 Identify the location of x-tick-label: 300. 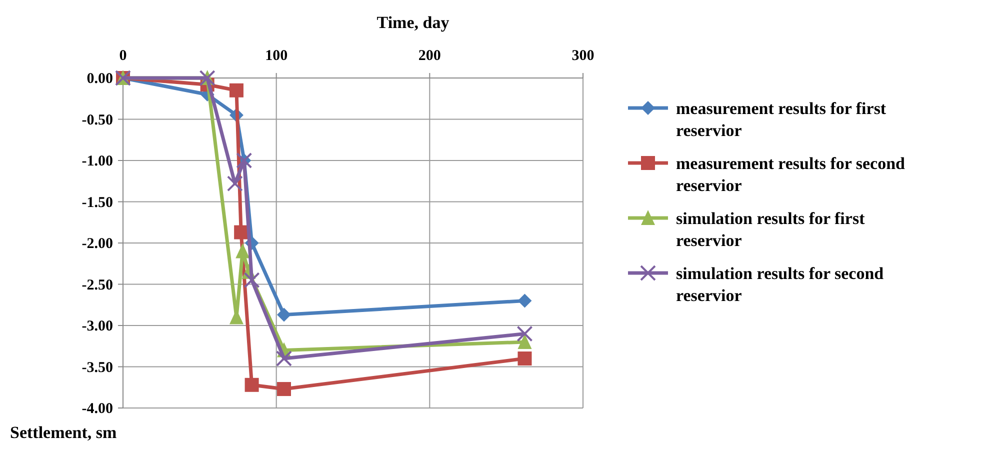
(583, 56).